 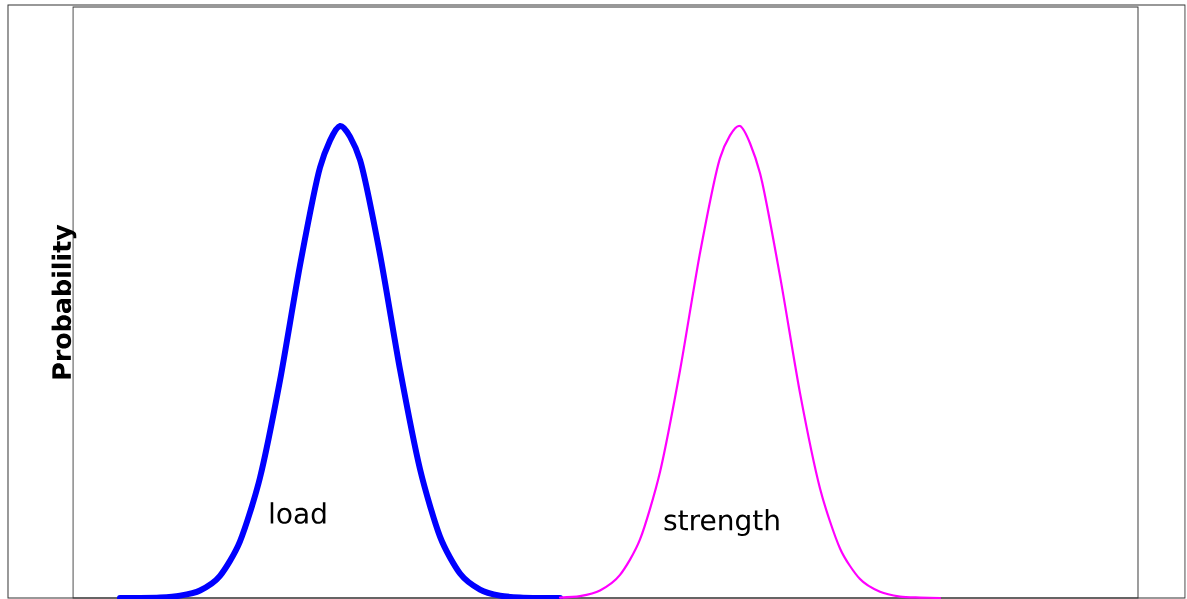 I want to click on series-label: load, so click(x=298, y=513).